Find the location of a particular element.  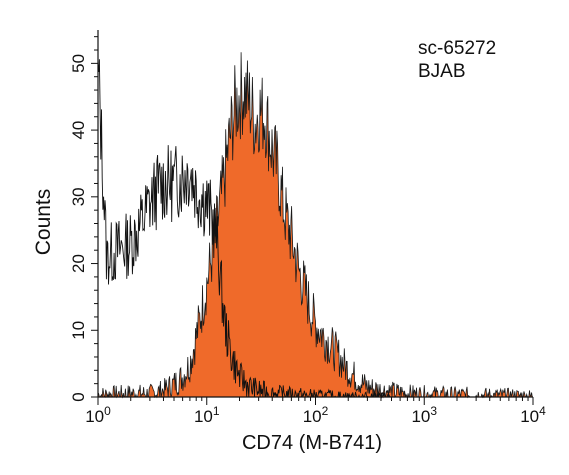

x-tick-label: 10¹ is located at coordinates (207, 415).